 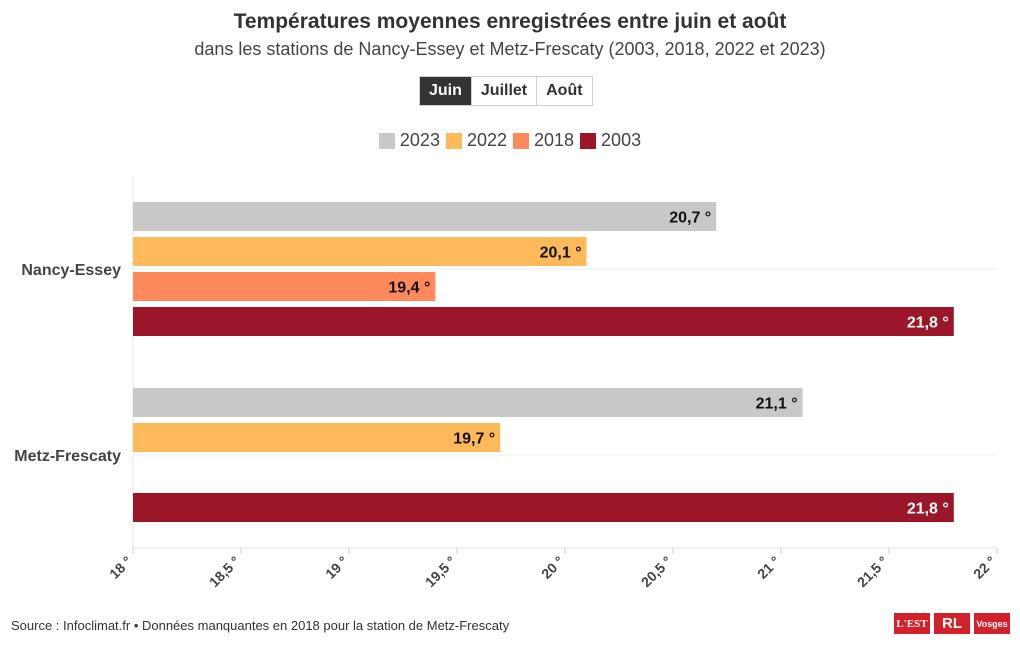 What do you see at coordinates (336, 567) in the screenshot?
I see `x-tick-label: 19 °` at bounding box center [336, 567].